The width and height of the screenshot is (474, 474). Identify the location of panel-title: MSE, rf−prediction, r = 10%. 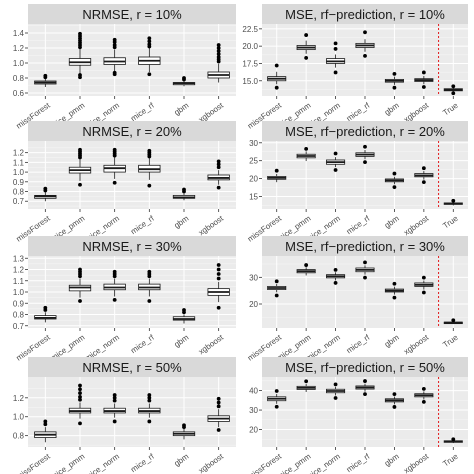
(365, 14).